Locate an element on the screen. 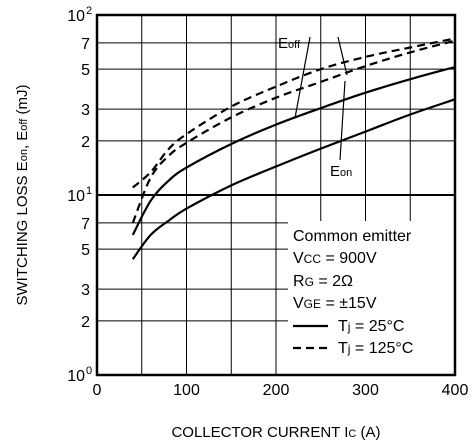  annotation-eoff: Eoff is located at coordinates (289, 43).